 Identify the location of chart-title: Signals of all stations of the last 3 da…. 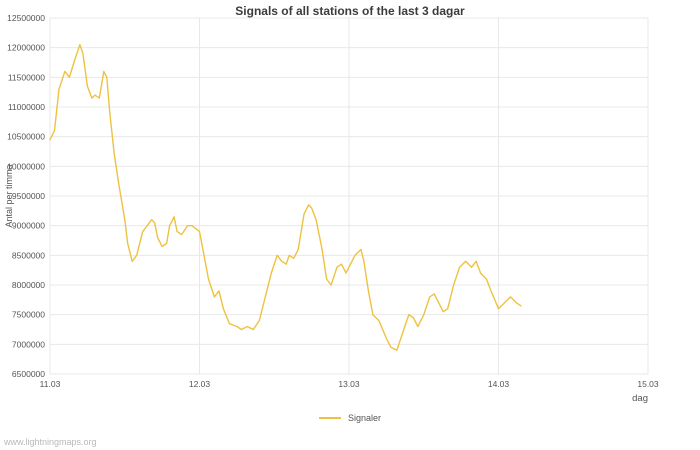
(350, 11).